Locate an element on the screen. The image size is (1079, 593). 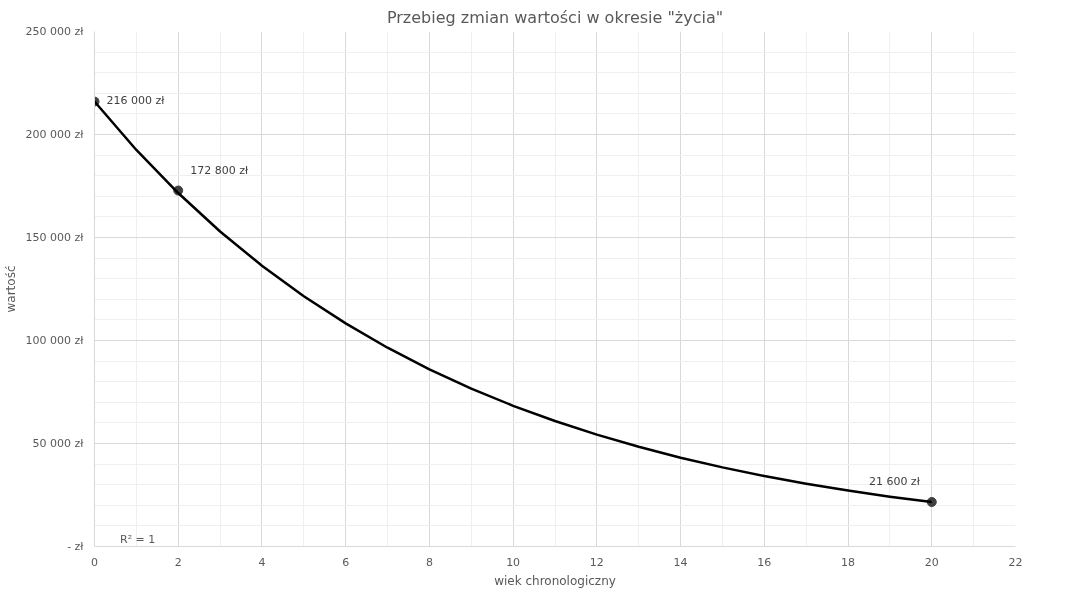
y-tick-label: 250 000 zł is located at coordinates (55, 31).